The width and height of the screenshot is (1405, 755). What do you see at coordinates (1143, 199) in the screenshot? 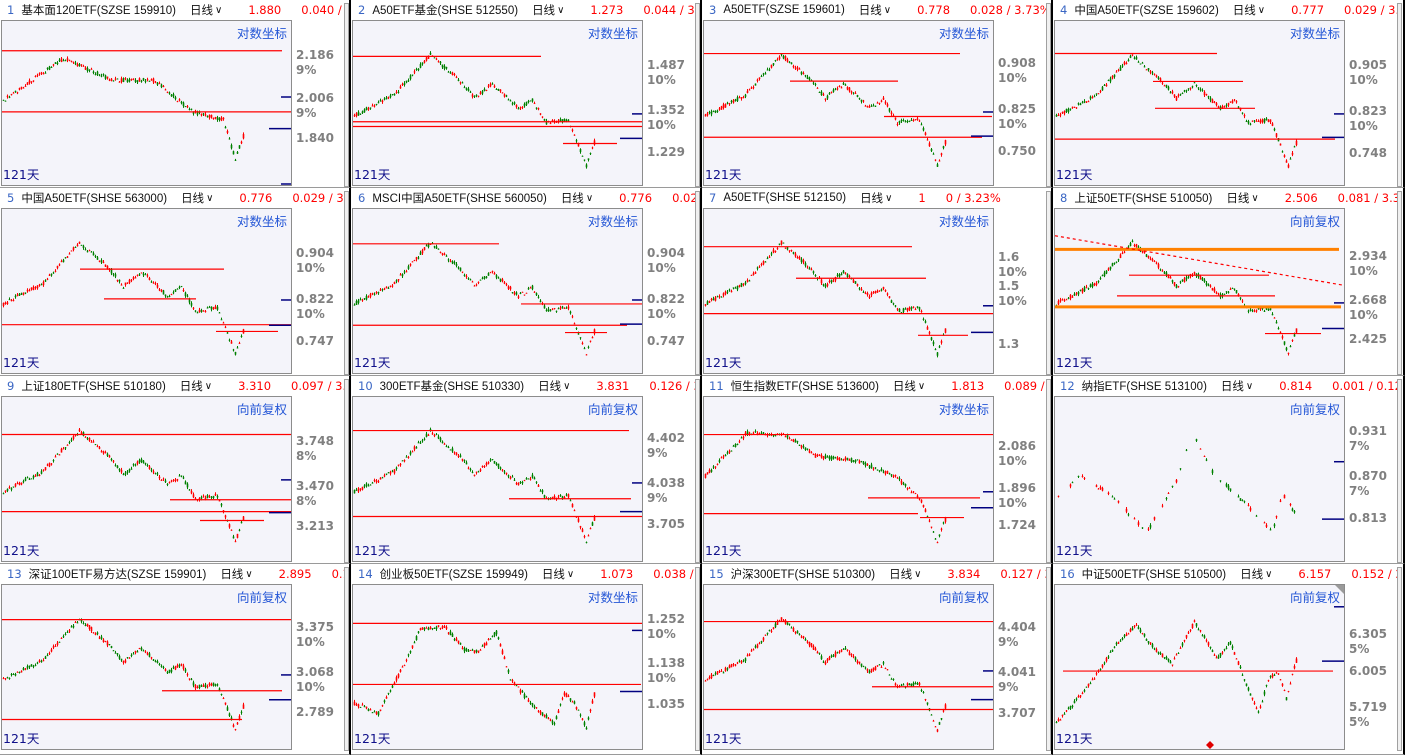
I see `security-name: 上证50ETF(SHSE 510050)` at bounding box center [1143, 199].